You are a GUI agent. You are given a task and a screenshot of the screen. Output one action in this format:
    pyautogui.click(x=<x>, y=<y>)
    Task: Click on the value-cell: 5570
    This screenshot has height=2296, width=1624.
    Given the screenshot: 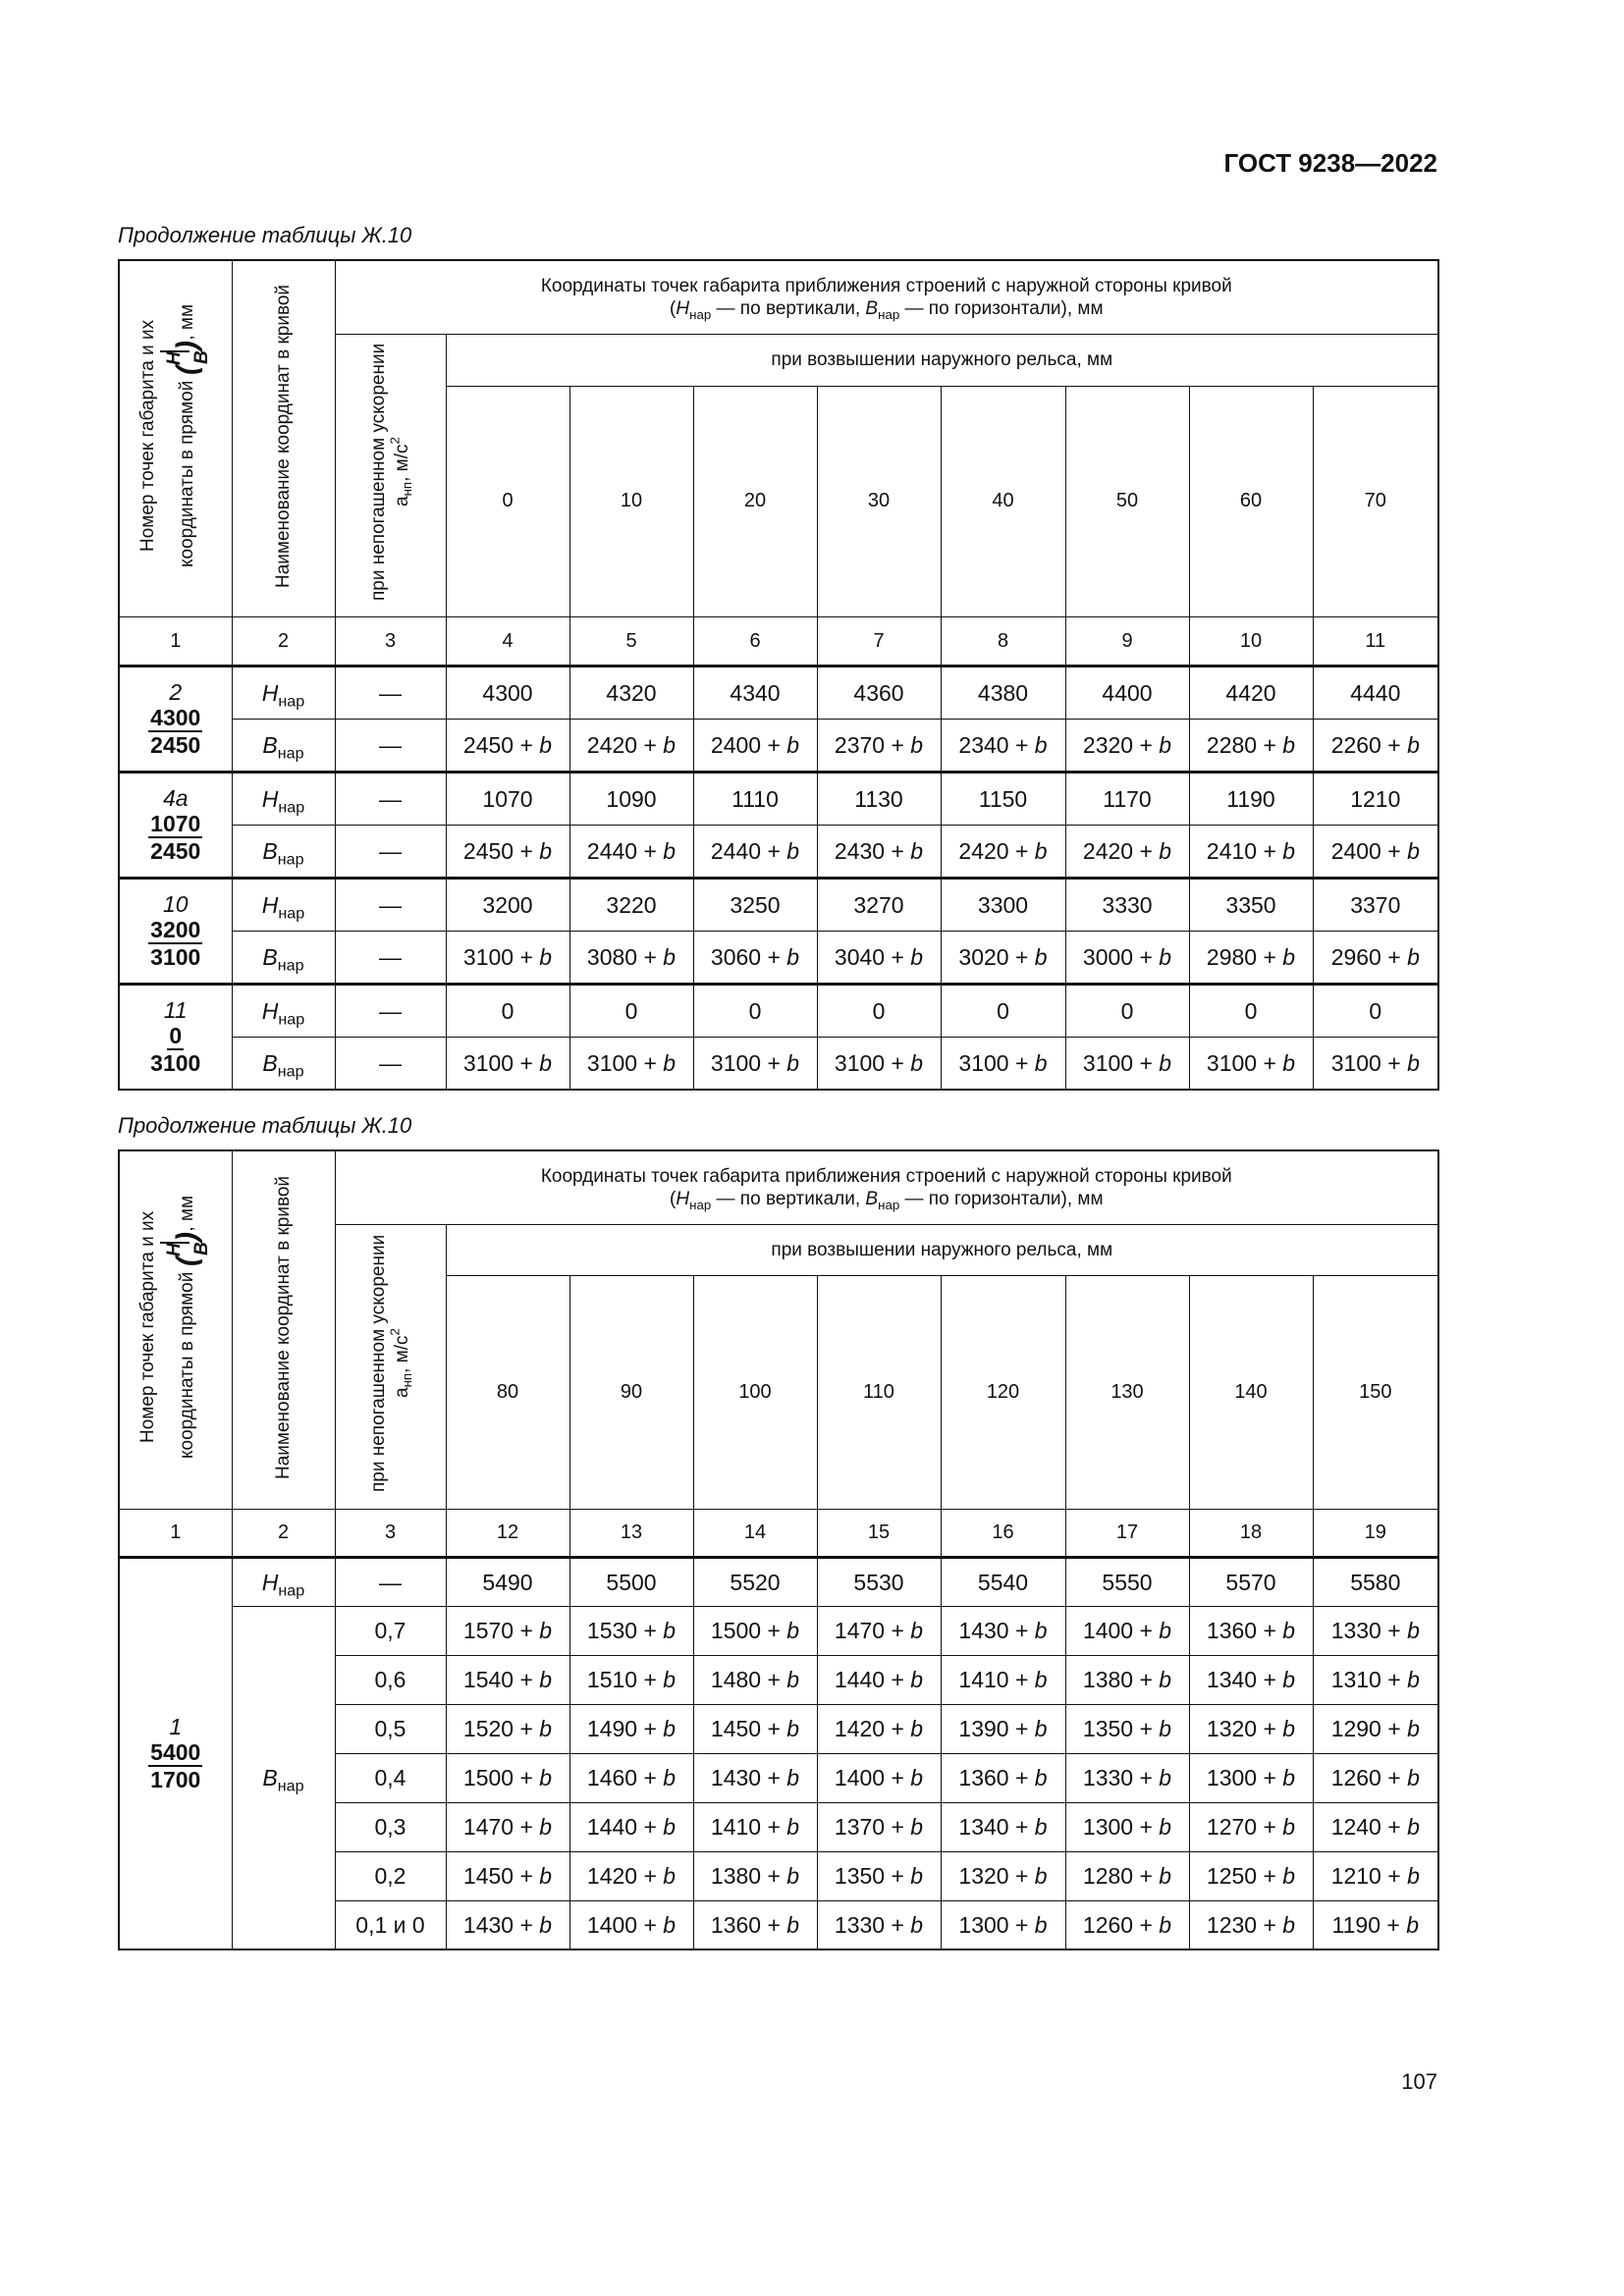 What is the action you would take?
    pyautogui.click(x=1251, y=1581)
    